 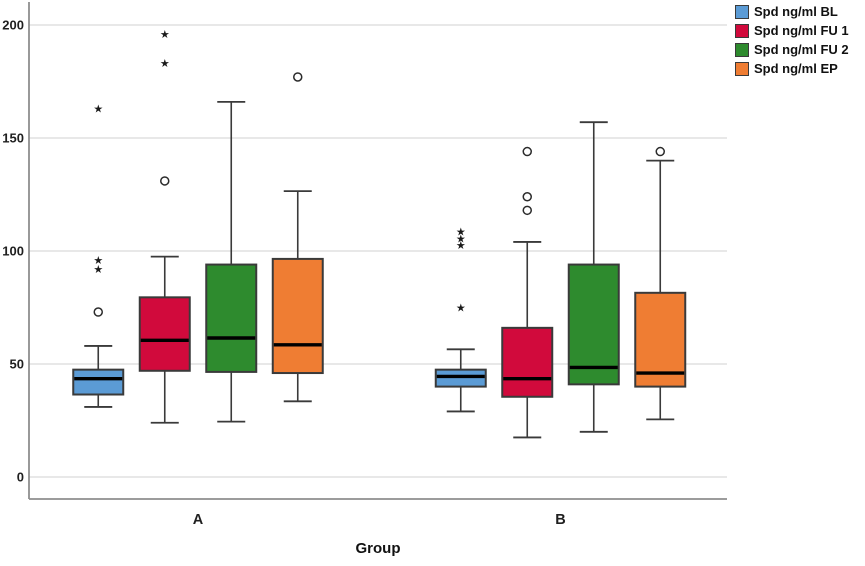 What do you see at coordinates (297, 237) in the screenshot?
I see `box-spd-ng-ml-ep-group-a` at bounding box center [297, 237].